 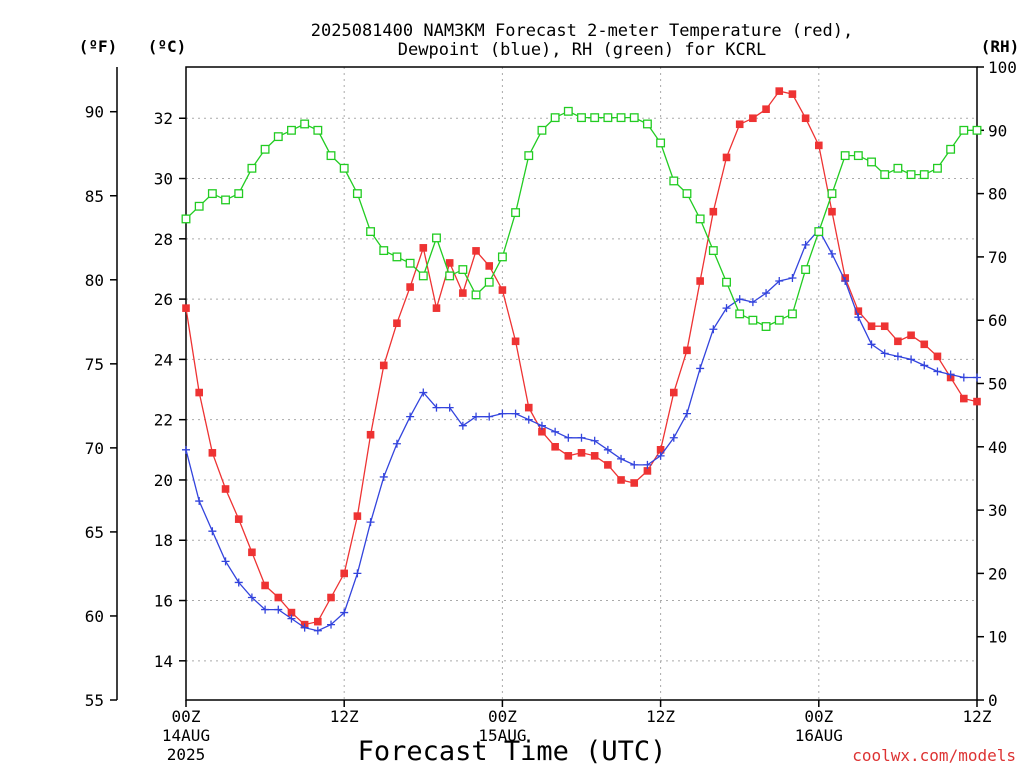 What do you see at coordinates (163, 601) in the screenshot?
I see `c-tick-label: 16` at bounding box center [163, 601].